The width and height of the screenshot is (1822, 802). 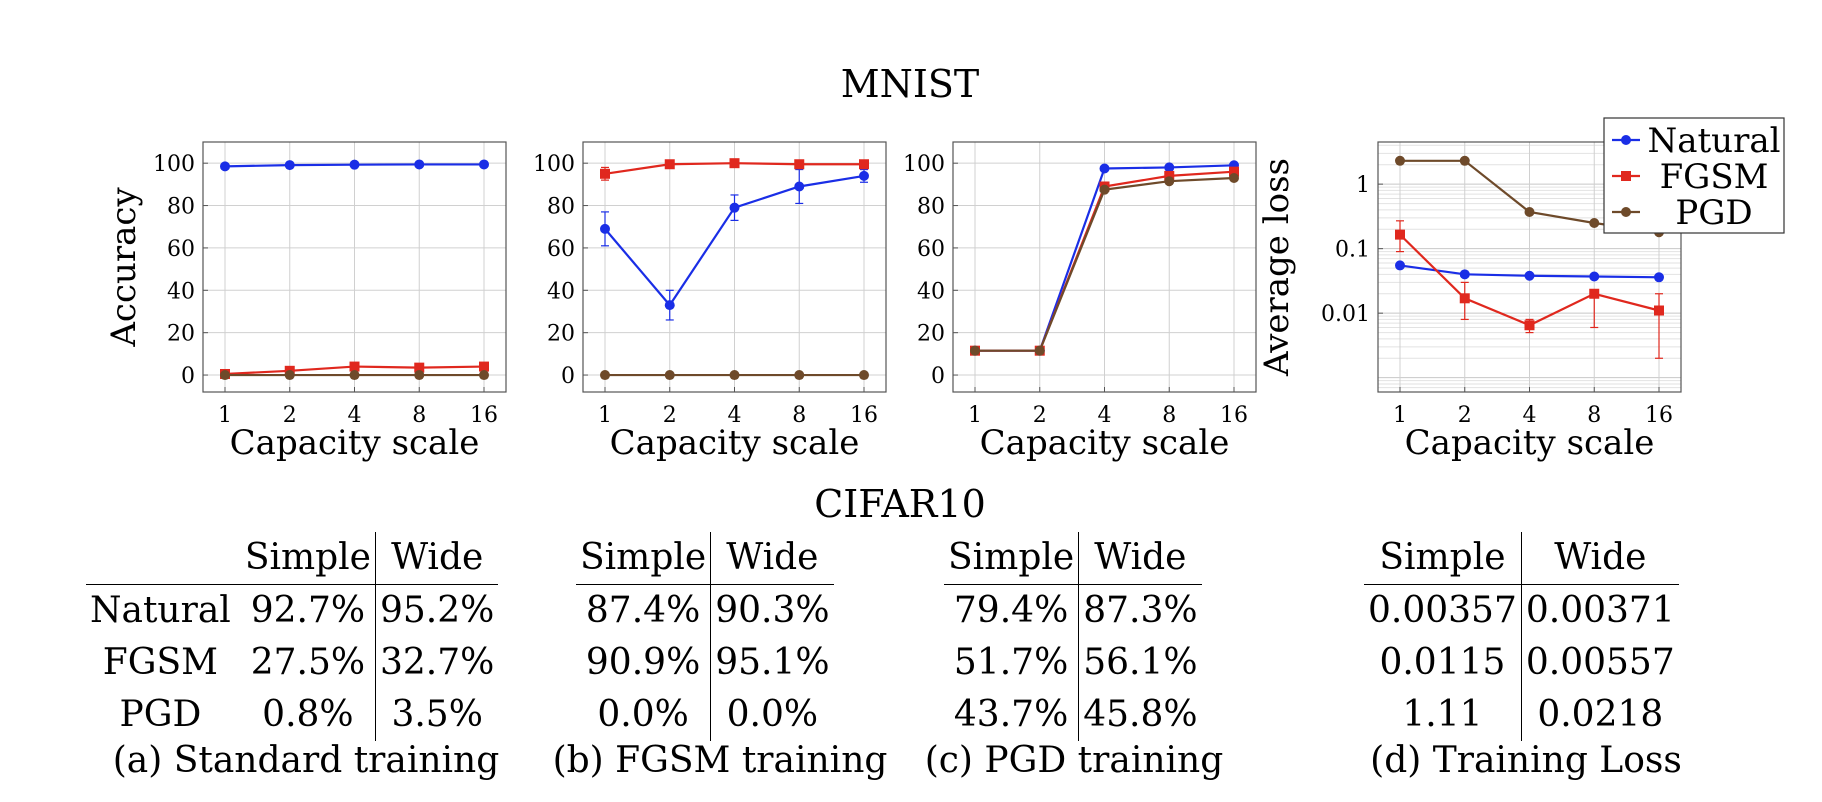 What do you see at coordinates (705, 610) in the screenshot?
I see `table-row: 87.4% 90.3%` at bounding box center [705, 610].